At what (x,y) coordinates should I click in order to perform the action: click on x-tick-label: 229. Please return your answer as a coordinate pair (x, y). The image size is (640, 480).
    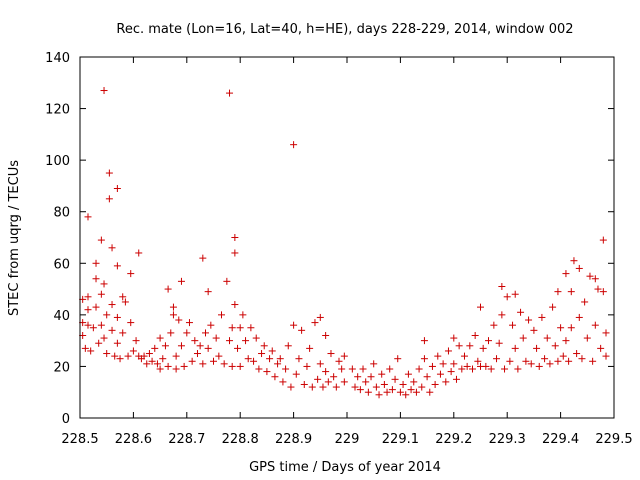
    Looking at the image, I should click on (347, 439).